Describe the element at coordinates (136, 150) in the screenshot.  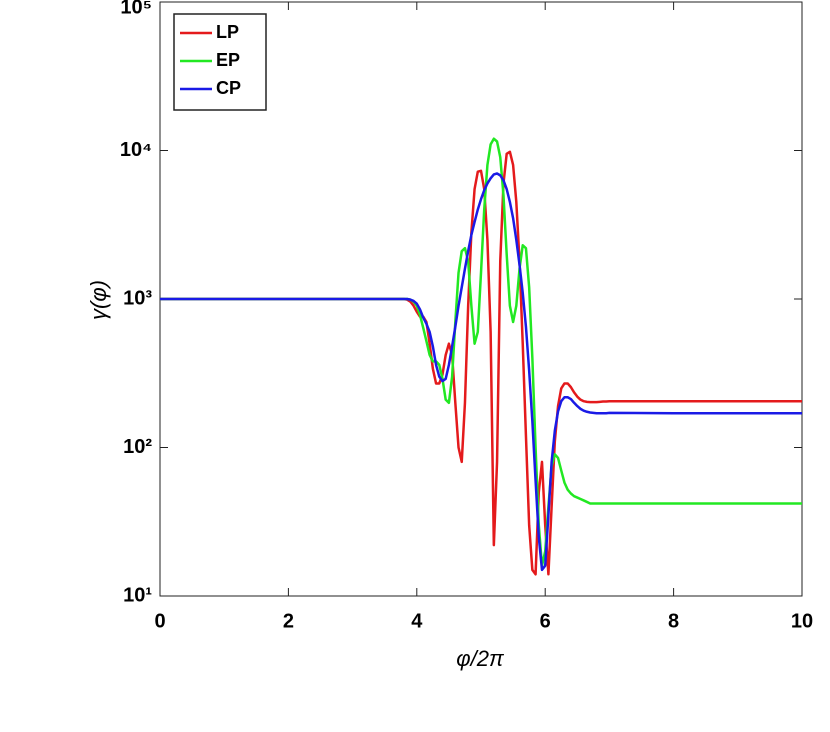
I see `y-tick-label: 10⁴` at that location.